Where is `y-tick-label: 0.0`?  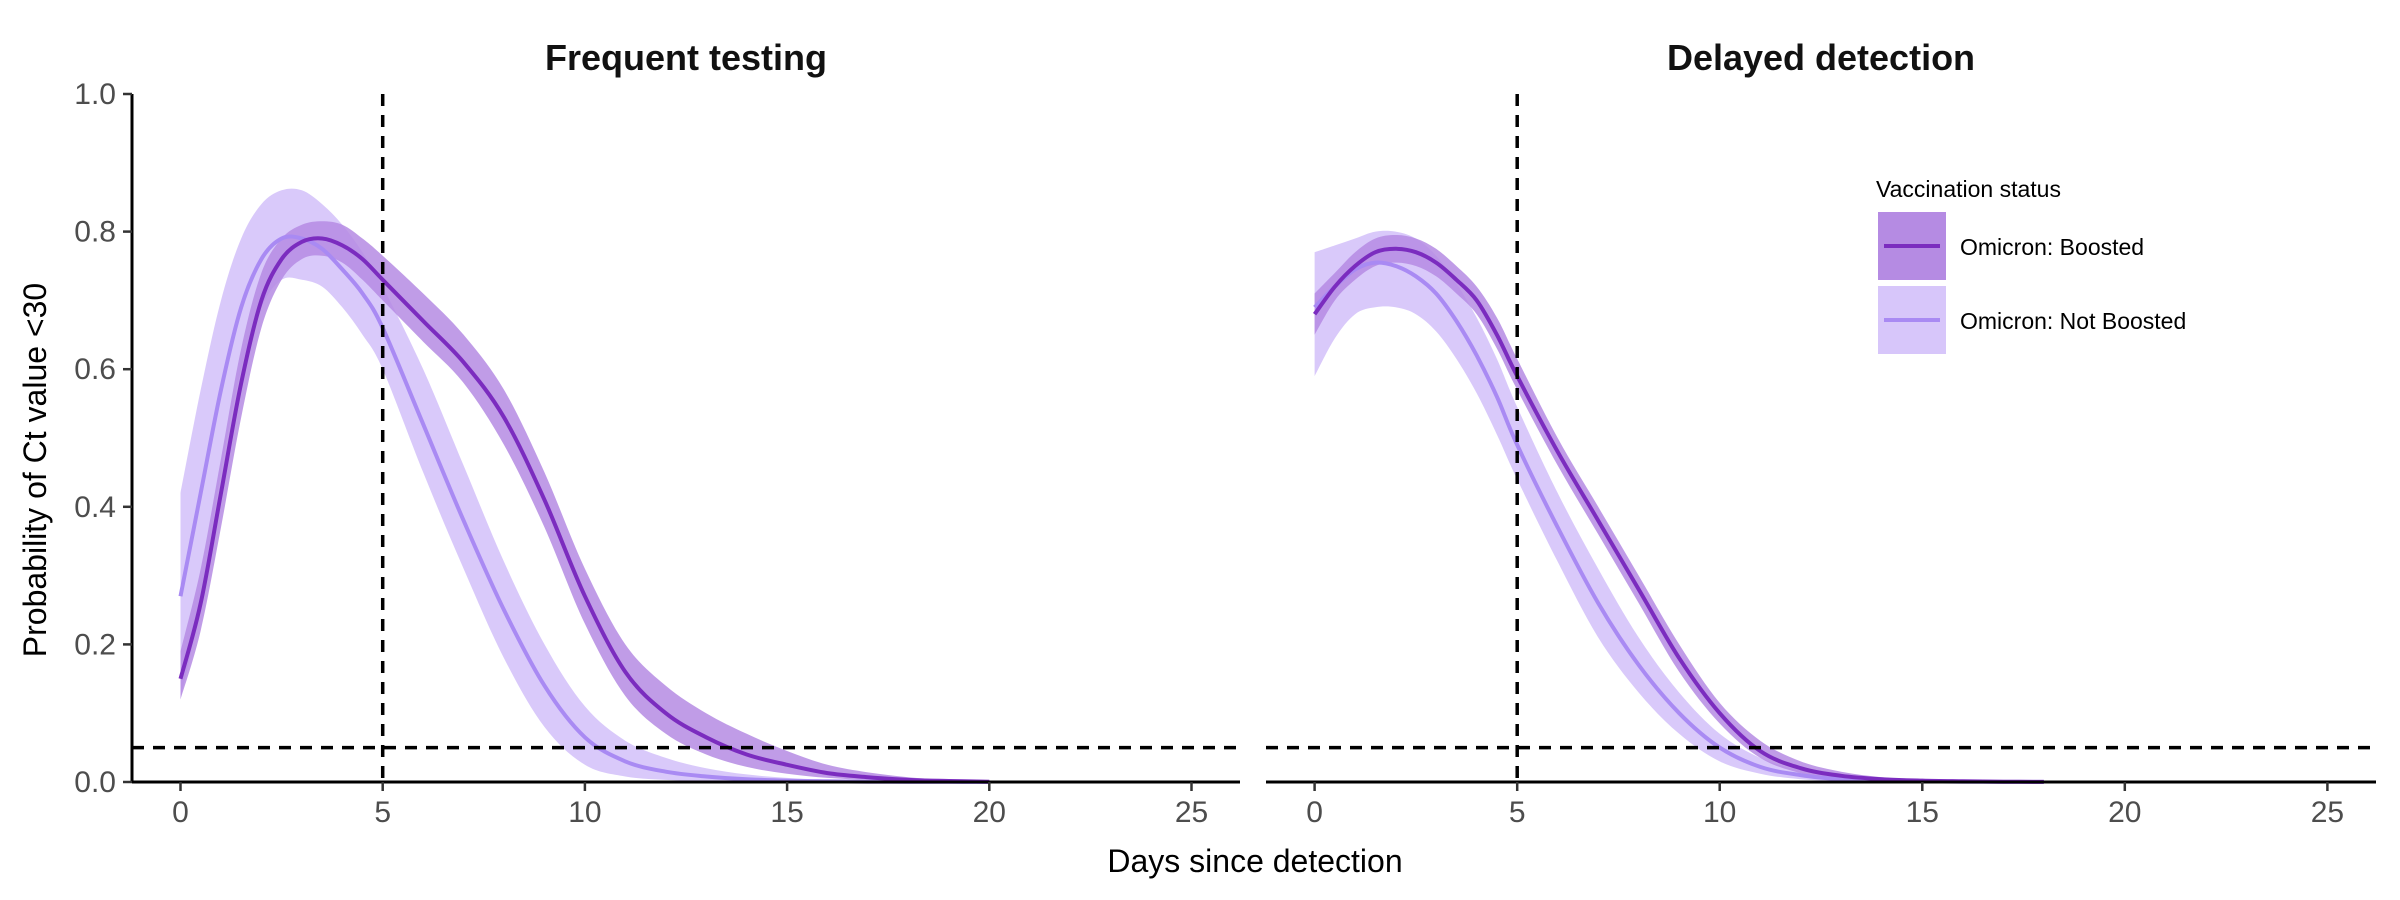
y-tick-label: 0.0 is located at coordinates (95, 782).